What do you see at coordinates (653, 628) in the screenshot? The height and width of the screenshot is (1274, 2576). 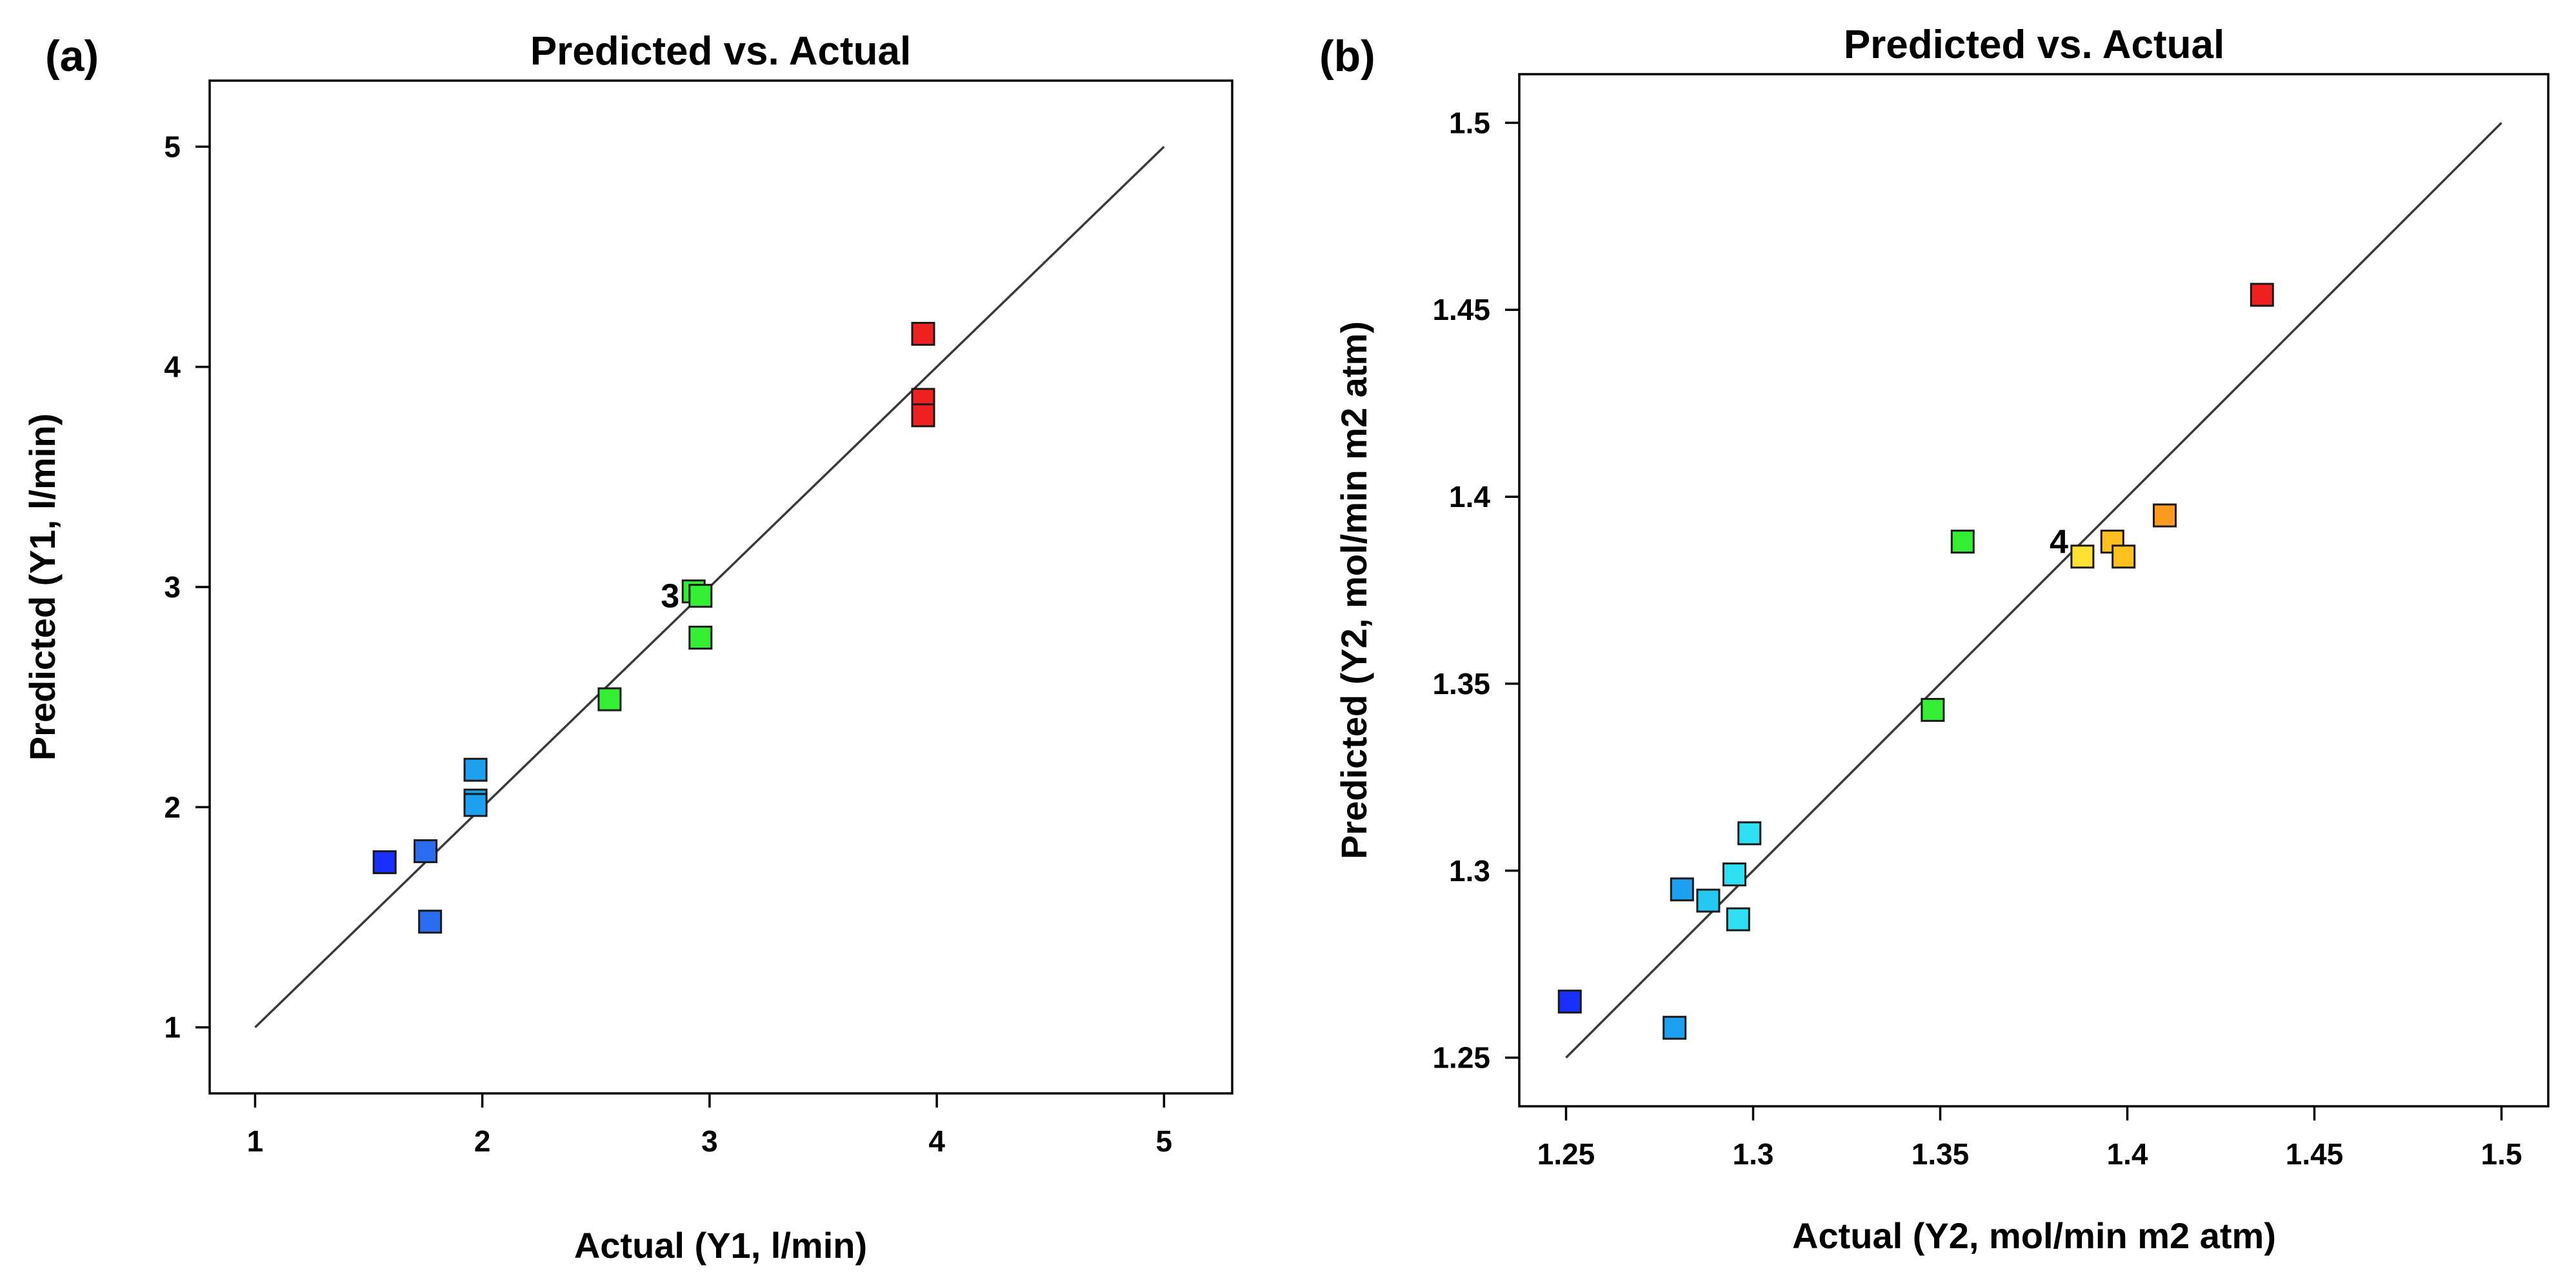 I see `panel-a-points` at bounding box center [653, 628].